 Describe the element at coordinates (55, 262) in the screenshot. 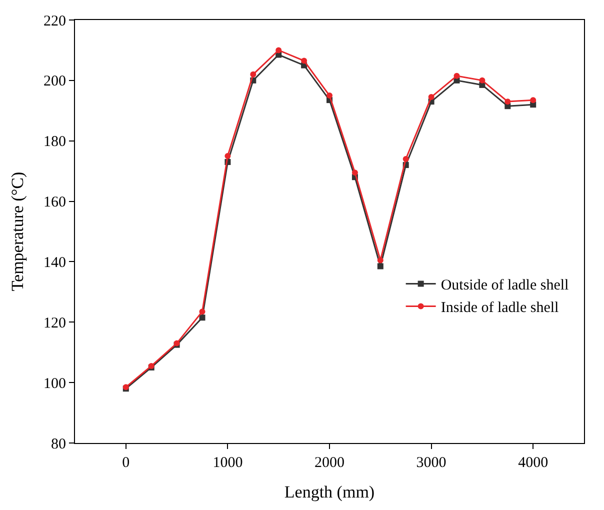

I see `y-tick-label: 140` at that location.